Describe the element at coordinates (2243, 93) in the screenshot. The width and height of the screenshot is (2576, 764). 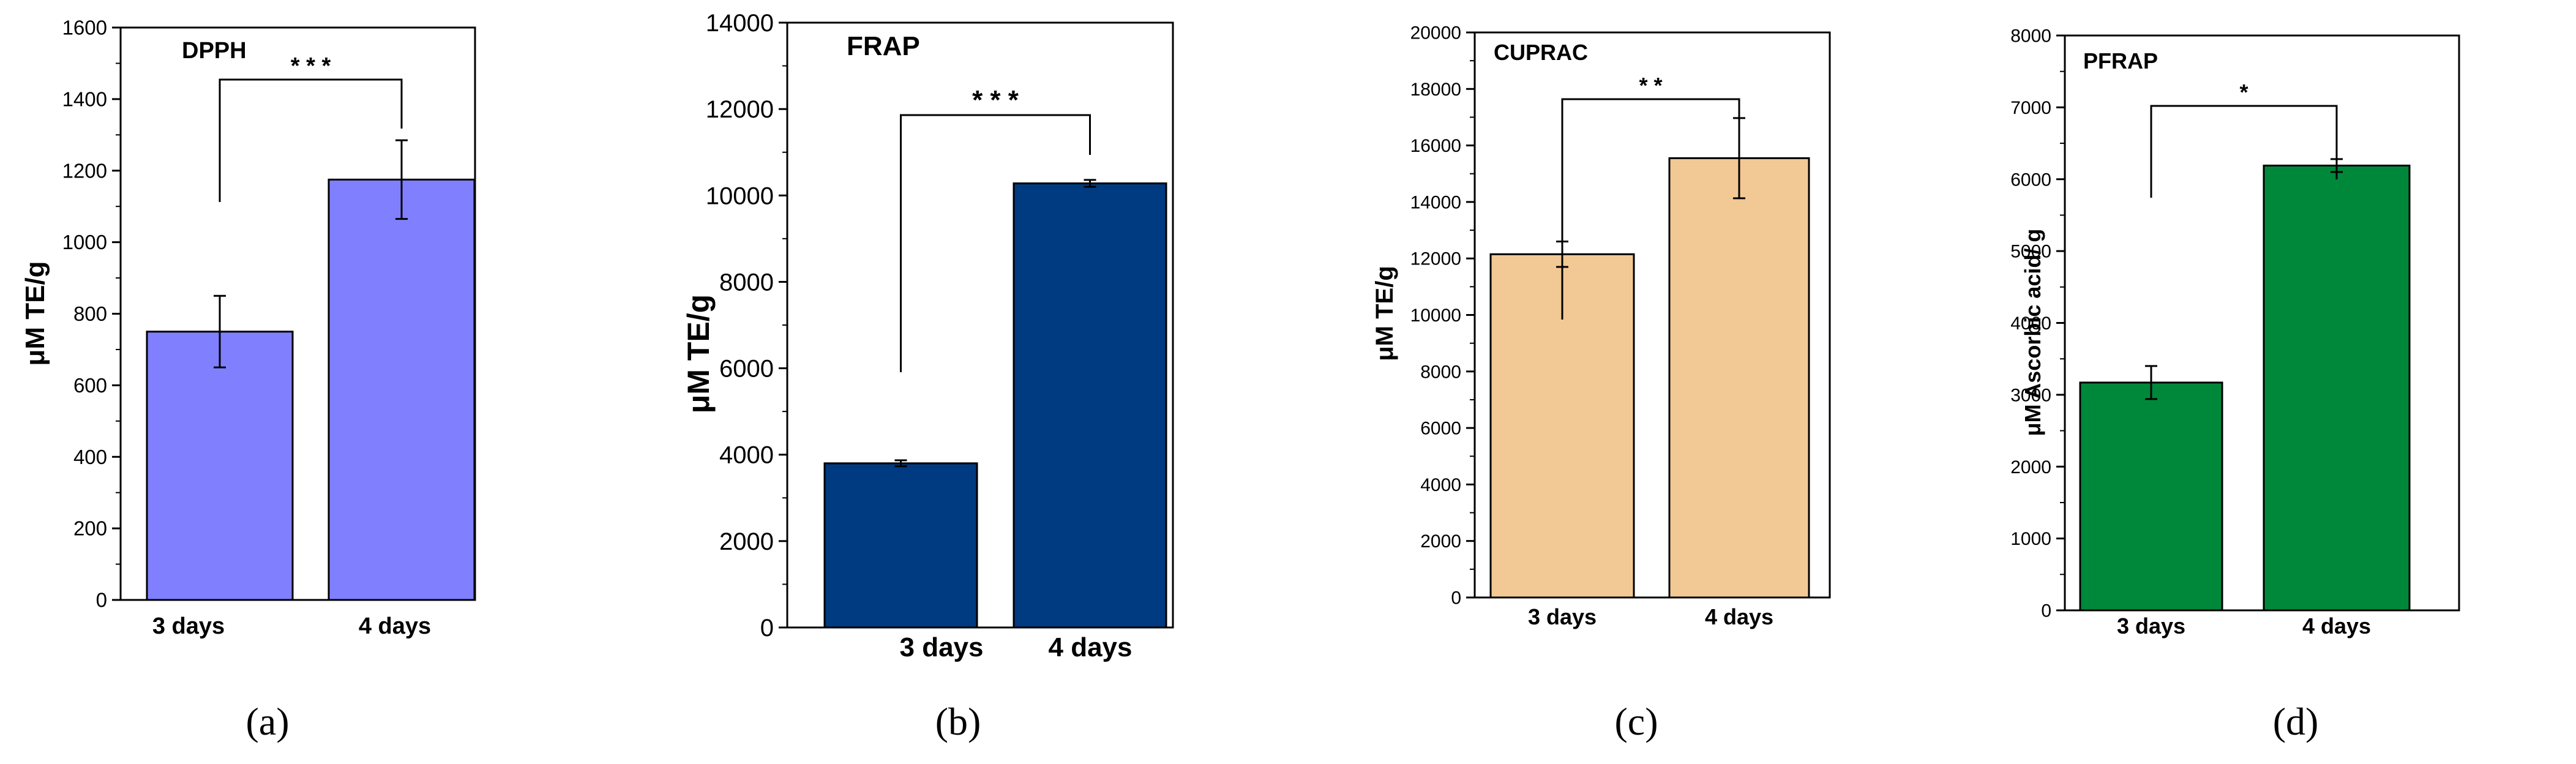
I see `significance-label: *` at that location.